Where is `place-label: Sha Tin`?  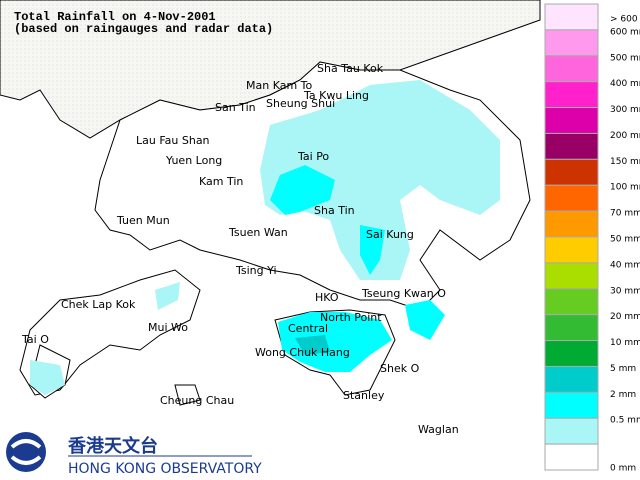
place-label: Sha Tin is located at coordinates (334, 210).